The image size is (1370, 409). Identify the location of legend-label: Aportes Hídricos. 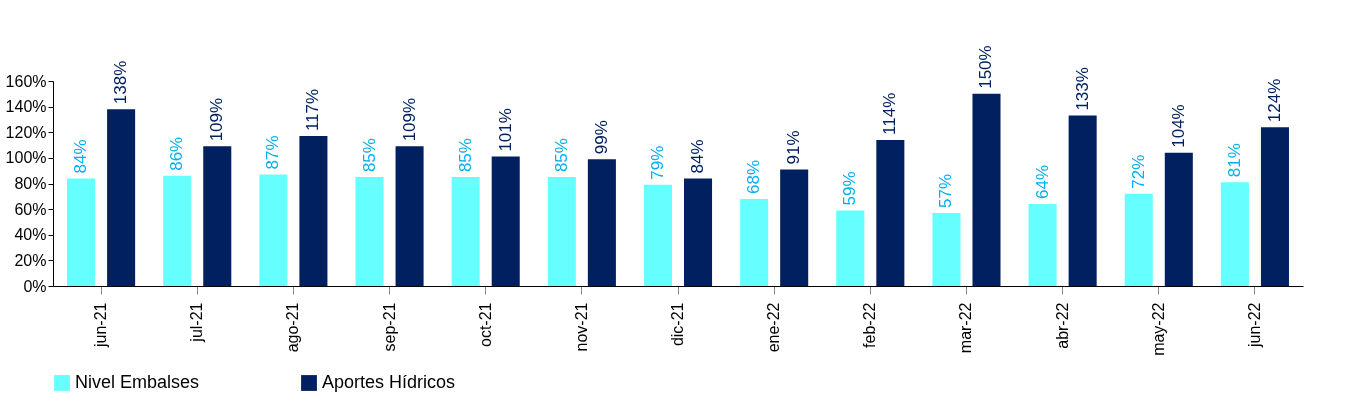
(389, 382).